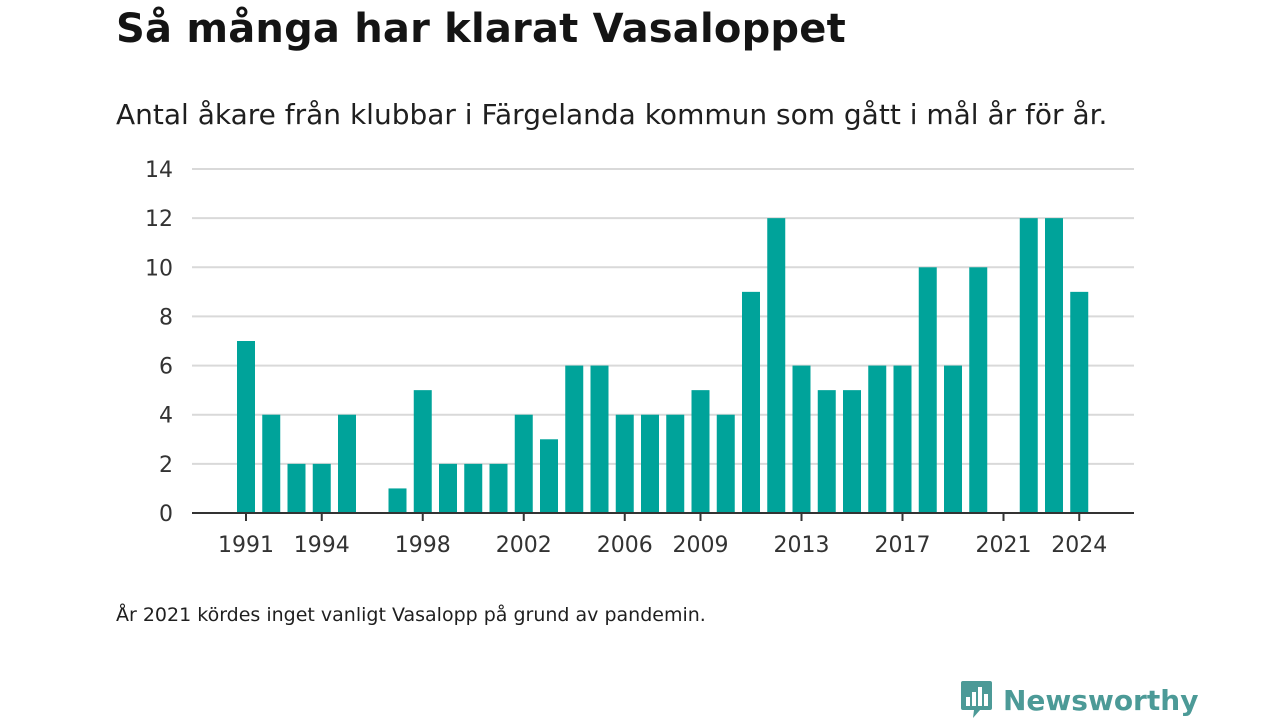  What do you see at coordinates (1028, 365) in the screenshot?
I see `bar-2022` at bounding box center [1028, 365].